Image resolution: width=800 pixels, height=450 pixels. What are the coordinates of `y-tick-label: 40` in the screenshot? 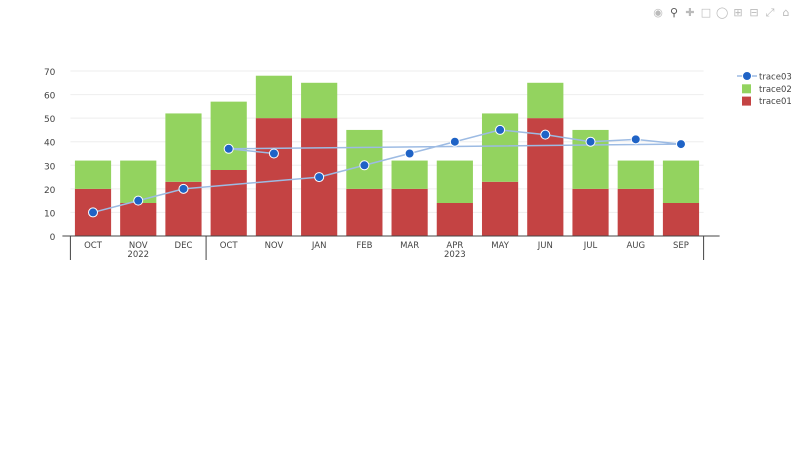 It's located at (50, 144).